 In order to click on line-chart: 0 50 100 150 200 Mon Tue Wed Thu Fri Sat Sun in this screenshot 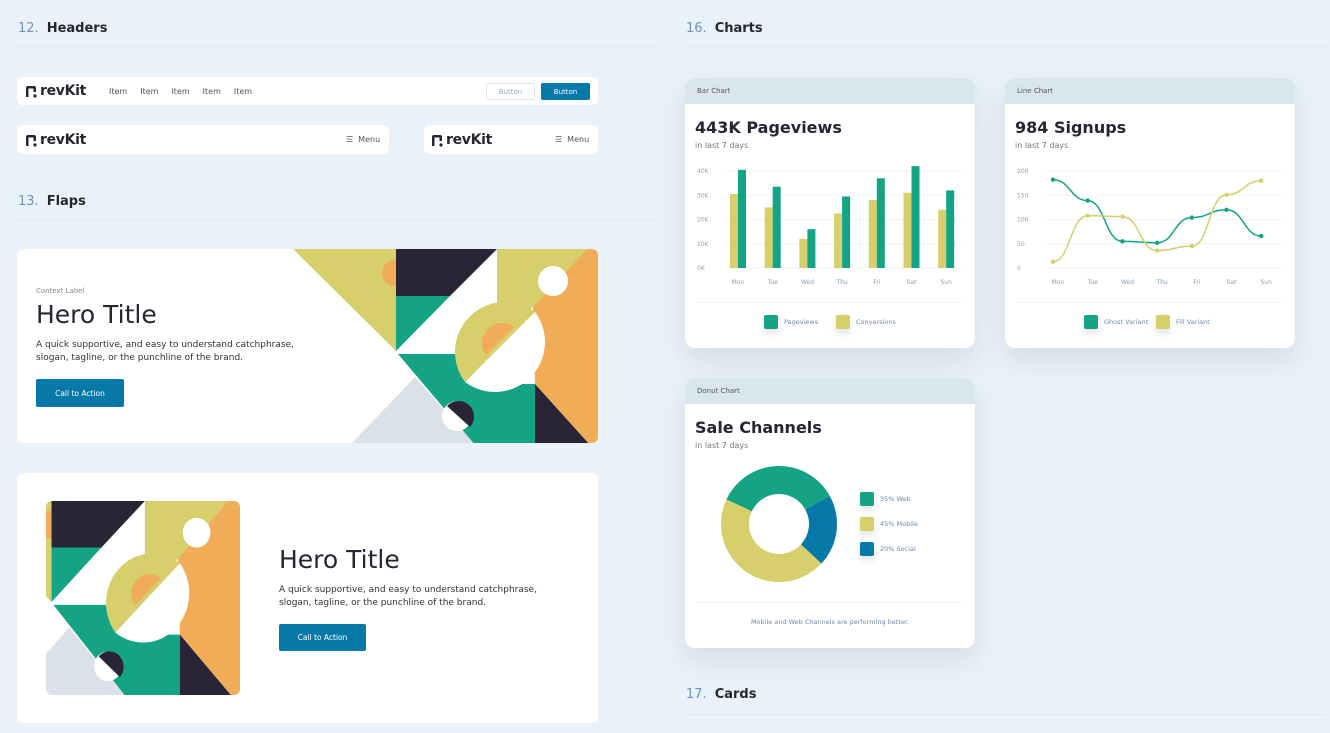, I will do `click(1150, 227)`.